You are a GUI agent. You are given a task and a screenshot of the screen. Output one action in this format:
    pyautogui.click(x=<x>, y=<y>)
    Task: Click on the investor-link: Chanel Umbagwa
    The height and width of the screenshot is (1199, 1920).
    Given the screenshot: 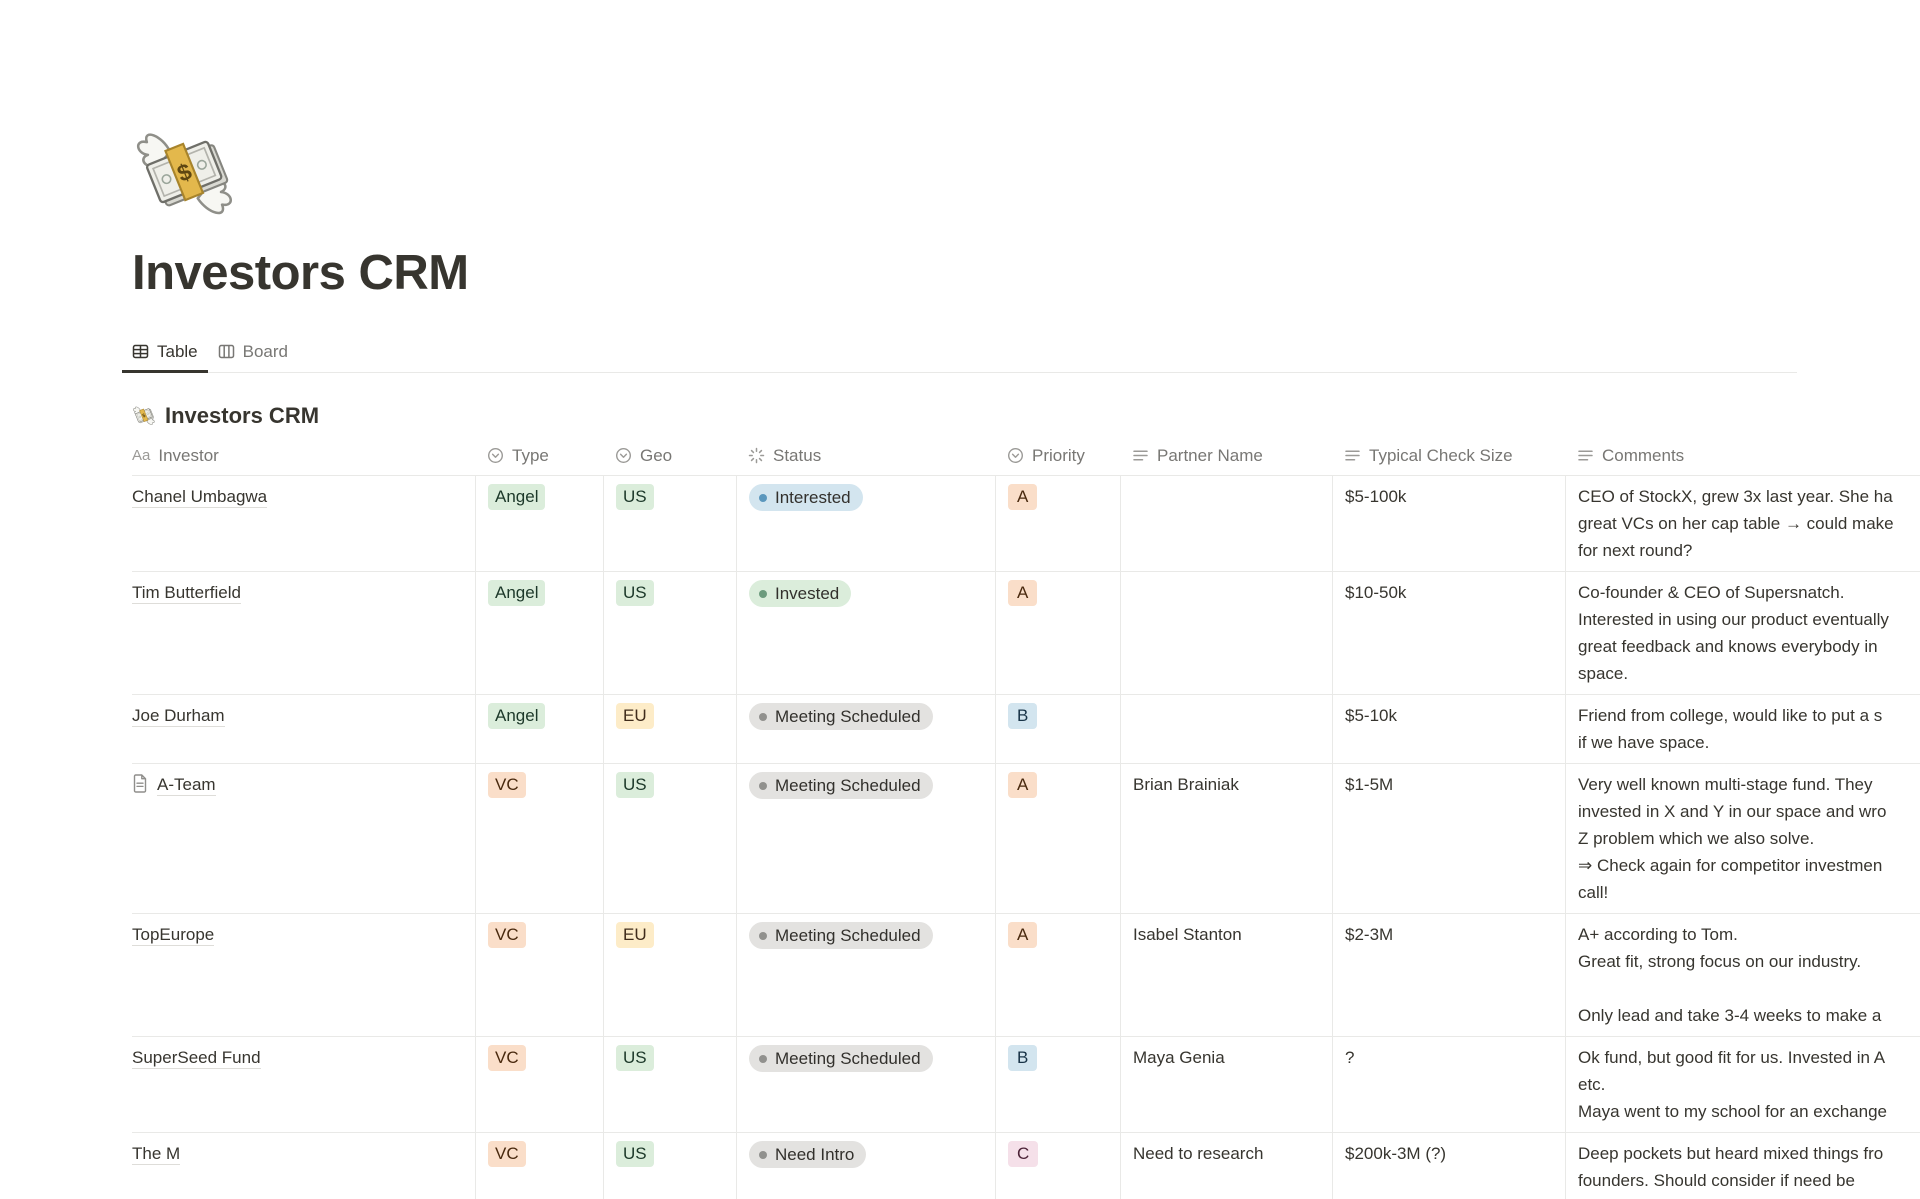 What is the action you would take?
    pyautogui.click(x=200, y=497)
    